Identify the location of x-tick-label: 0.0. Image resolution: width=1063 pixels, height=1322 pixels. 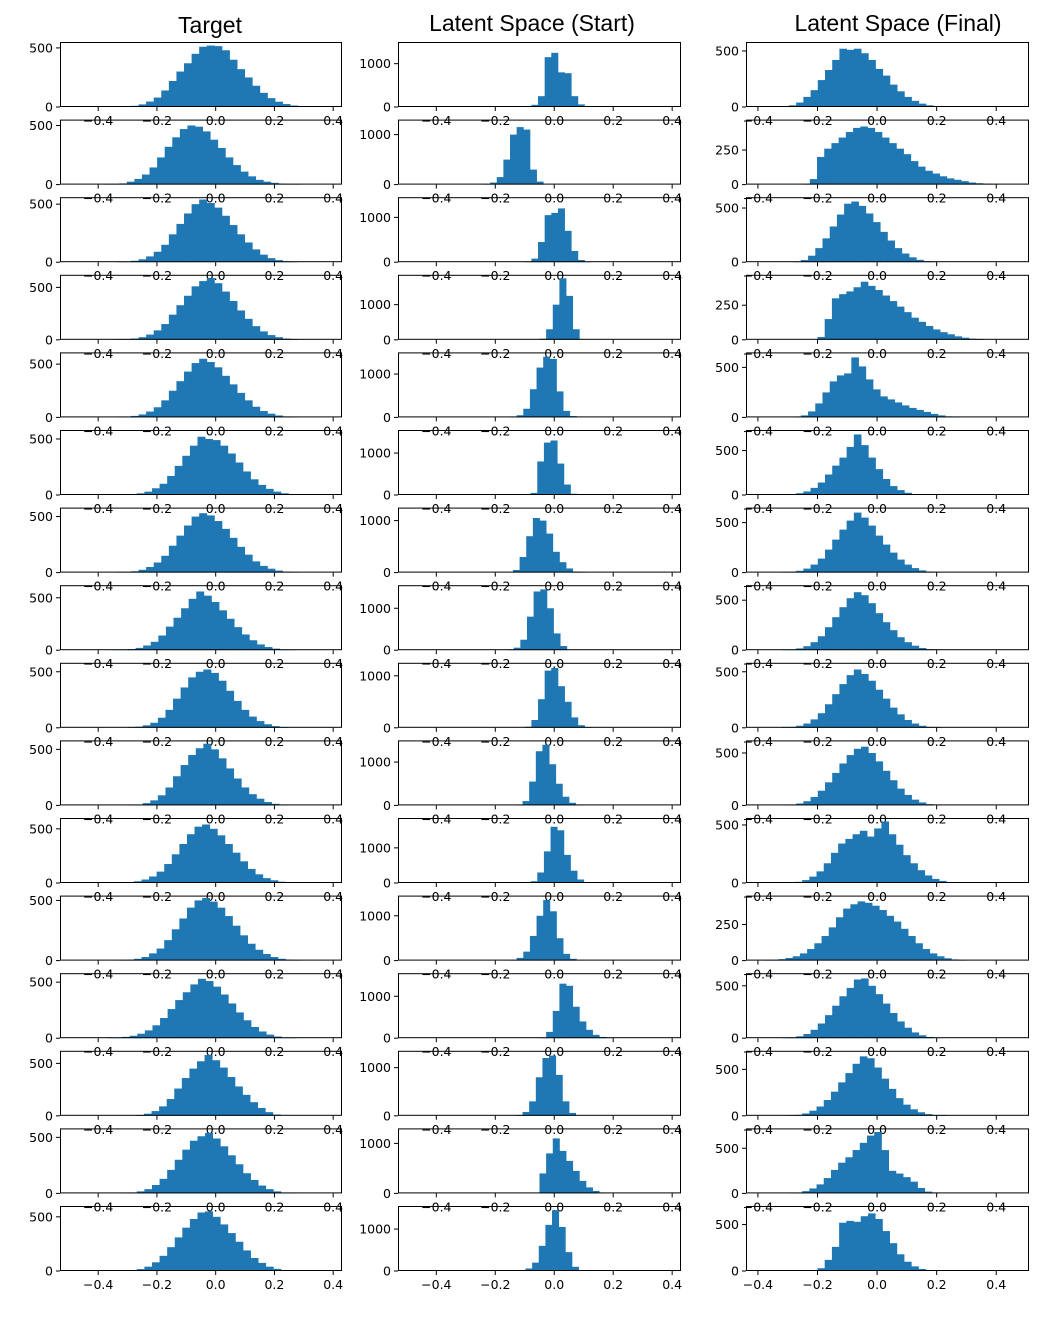
(877, 1284).